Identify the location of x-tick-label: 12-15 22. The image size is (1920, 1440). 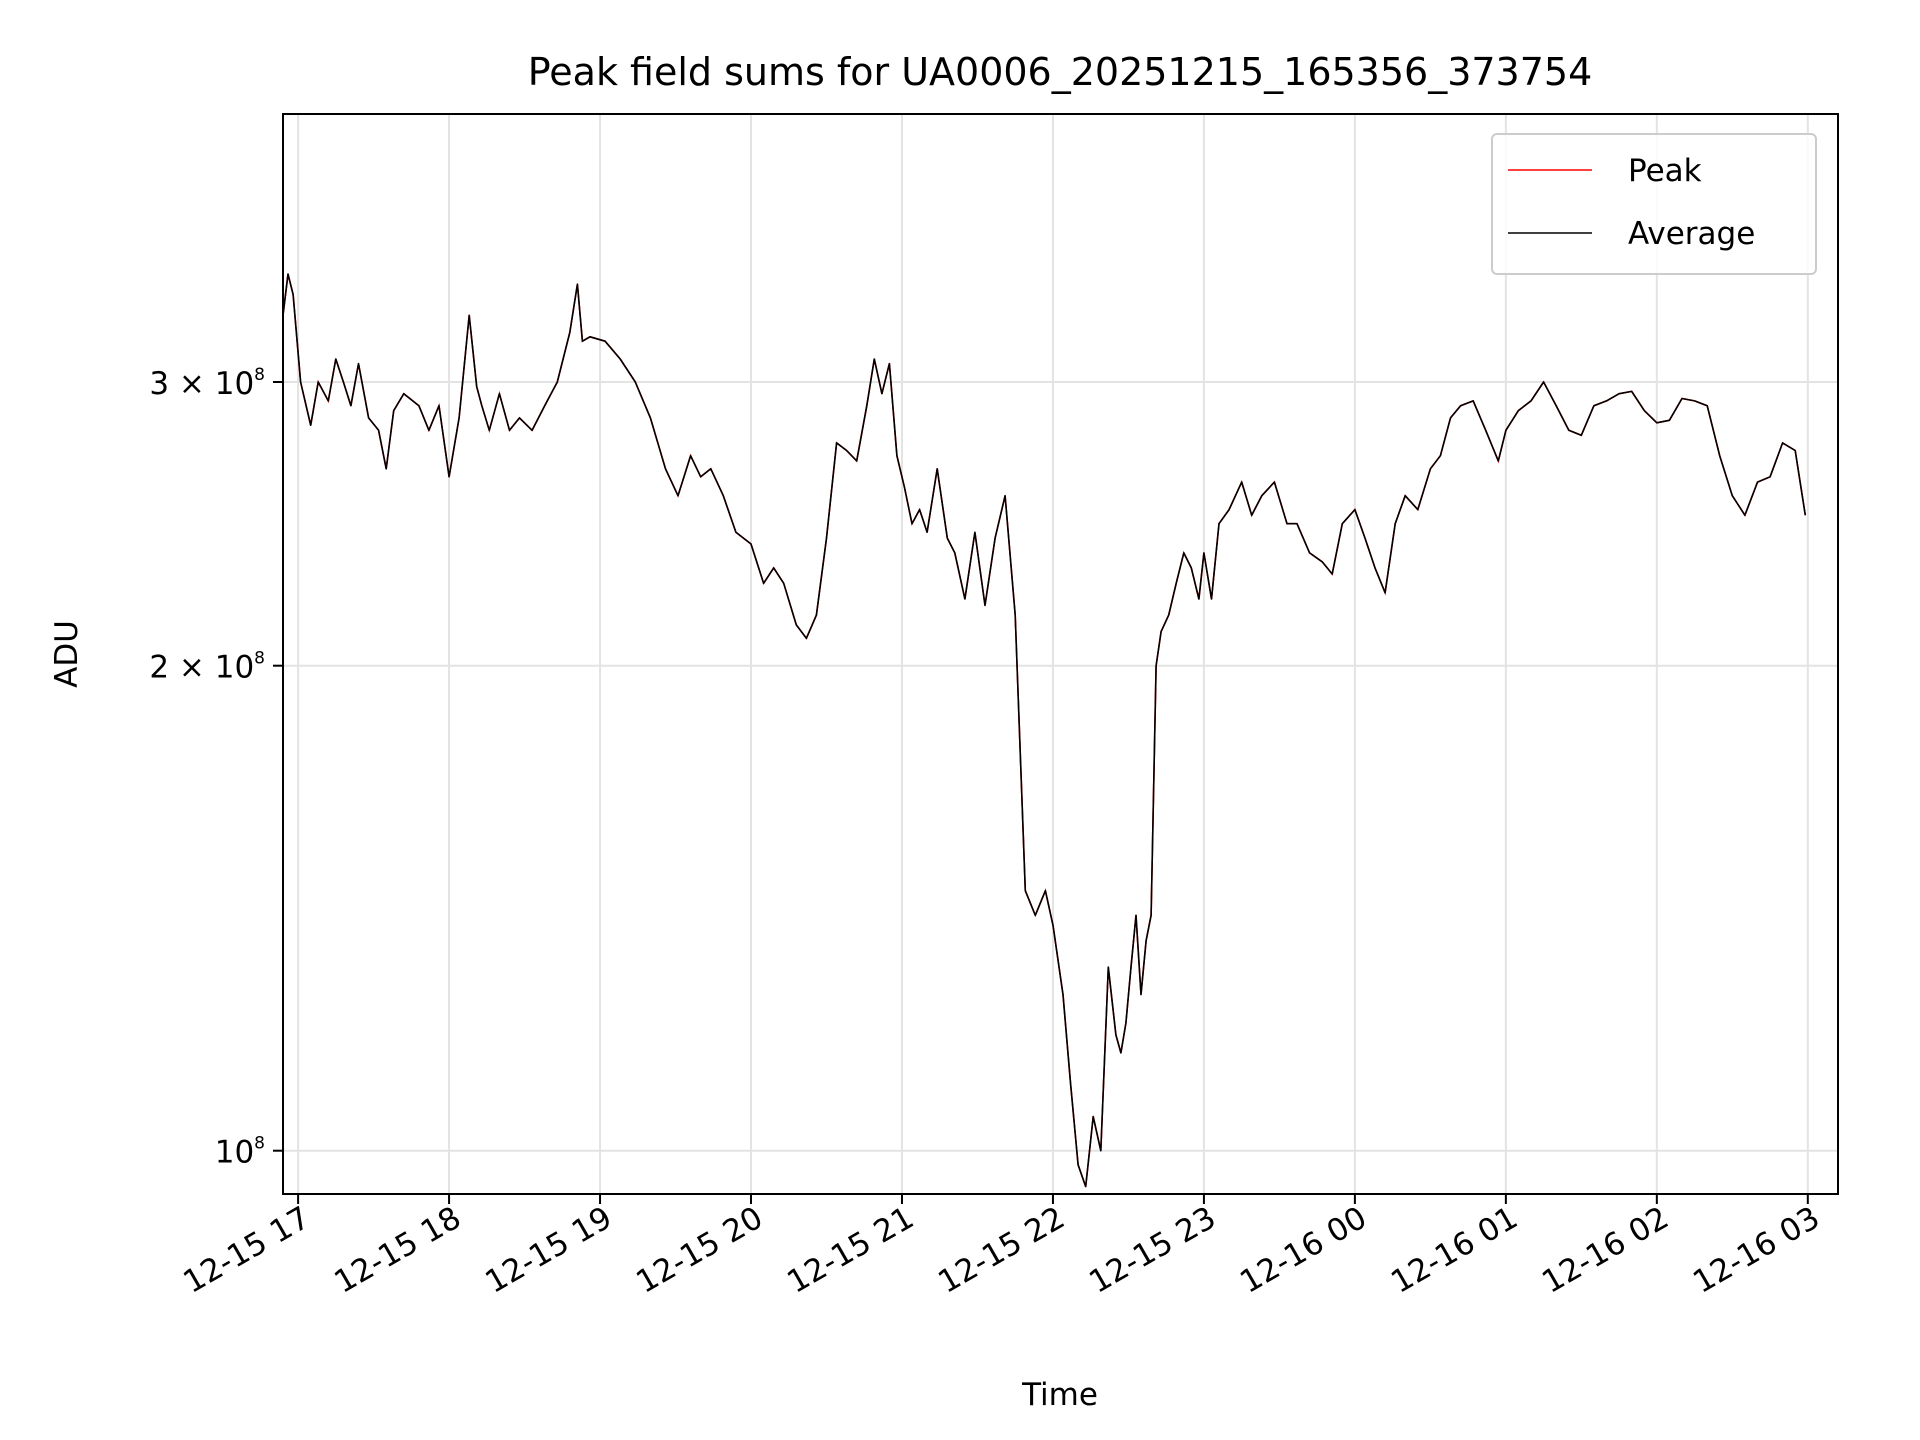
(1001, 1250).